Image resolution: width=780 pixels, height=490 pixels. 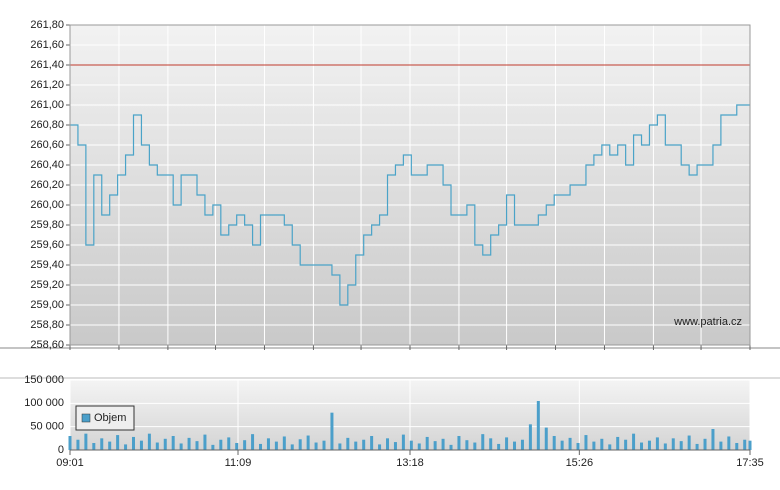 I want to click on y-tick-label: 261,00, so click(x=47, y=105).